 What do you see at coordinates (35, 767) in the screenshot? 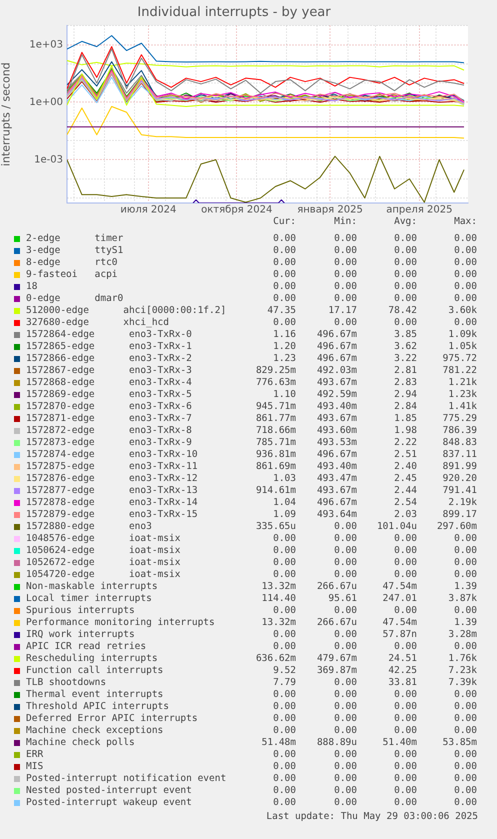
I see `legend-label: MIS` at bounding box center [35, 767].